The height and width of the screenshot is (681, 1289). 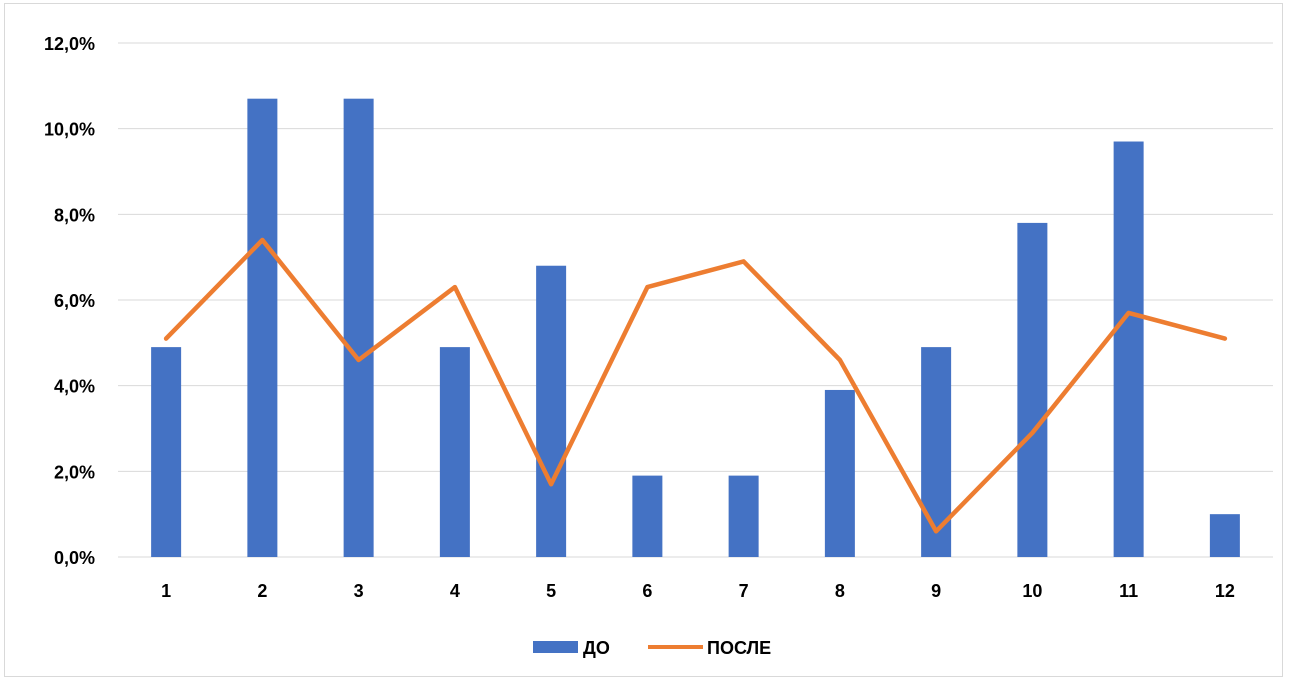 What do you see at coordinates (74, 387) in the screenshot?
I see `y-tick-label: 4,0%` at bounding box center [74, 387].